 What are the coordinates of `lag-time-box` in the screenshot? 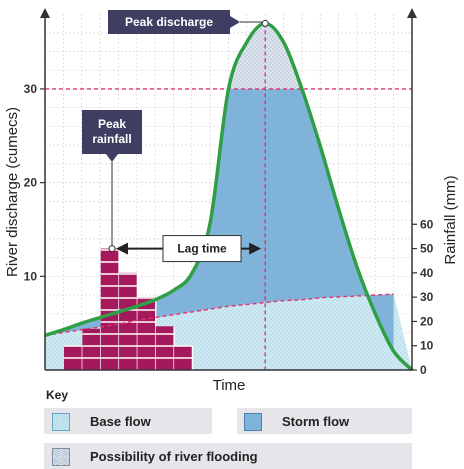 It's located at (202, 249).